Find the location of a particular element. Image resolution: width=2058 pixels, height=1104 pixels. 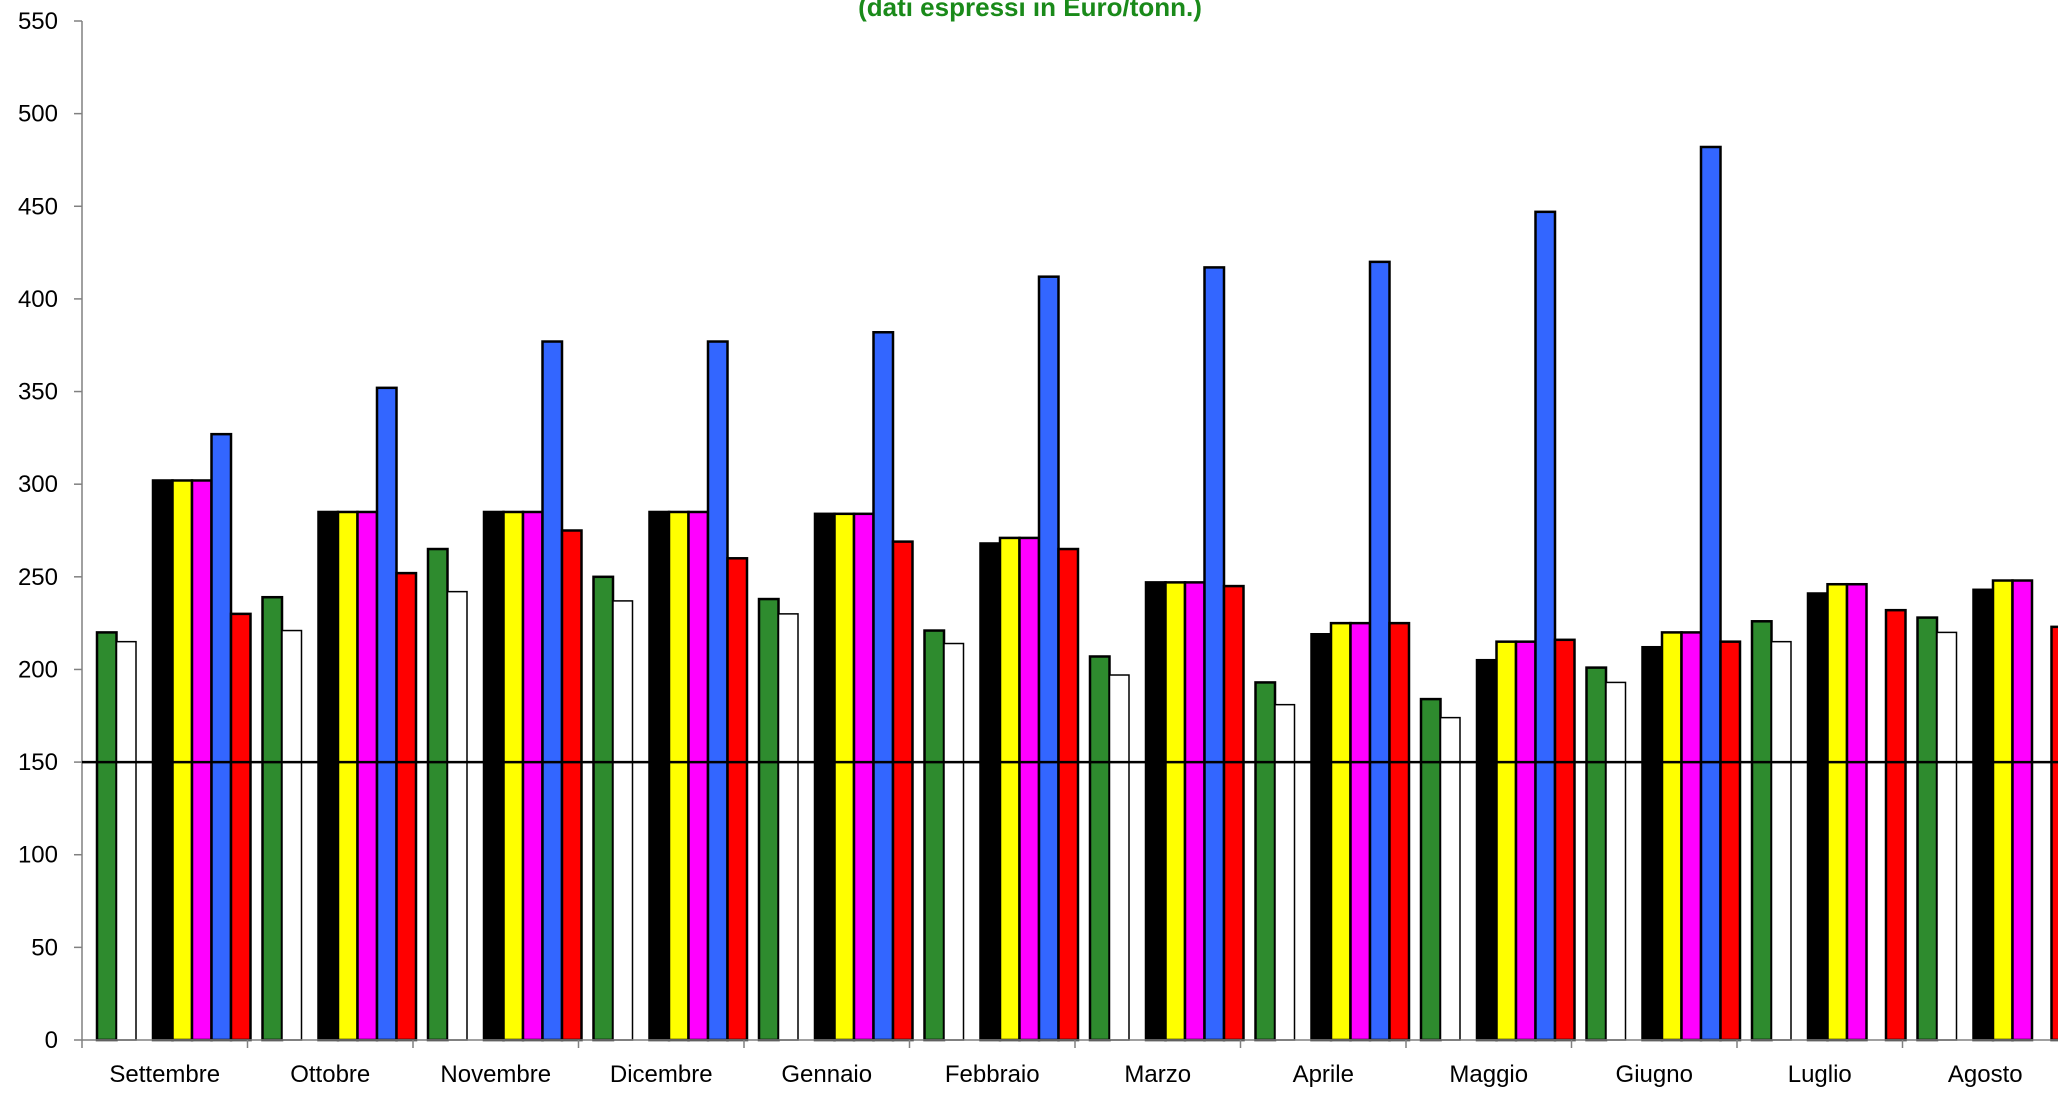

x-category-label: Settembre is located at coordinates (164, 1074).